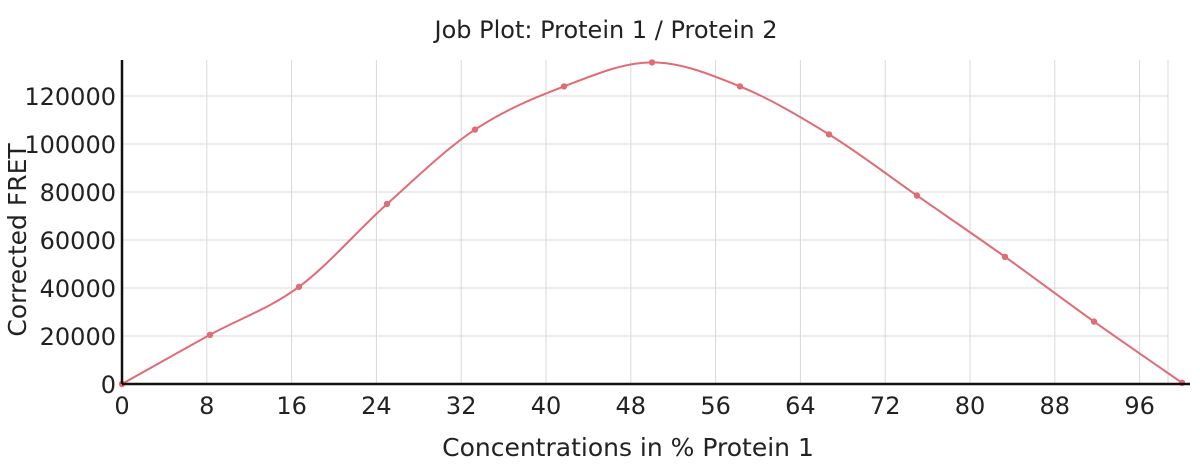 The width and height of the screenshot is (1200, 474). I want to click on x-tick-label: 80, so click(970, 406).